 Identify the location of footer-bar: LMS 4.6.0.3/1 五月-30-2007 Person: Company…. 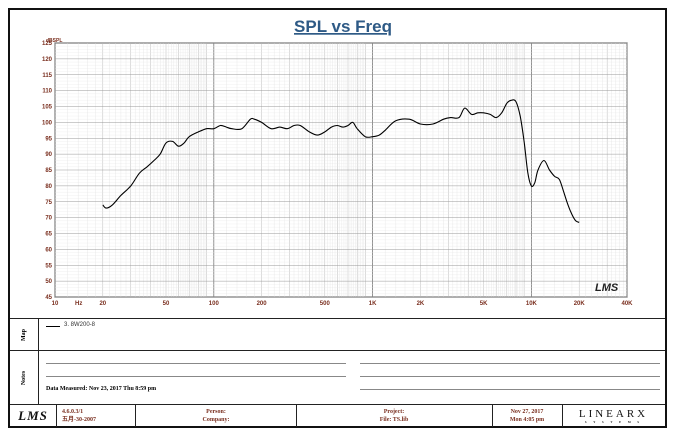
(337, 415).